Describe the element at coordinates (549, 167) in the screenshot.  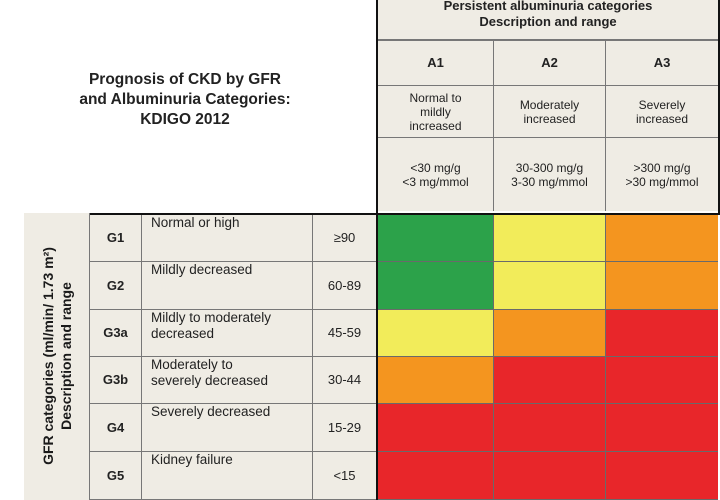
I see `albuminuria-range-line: 30-300 mg/g` at that location.